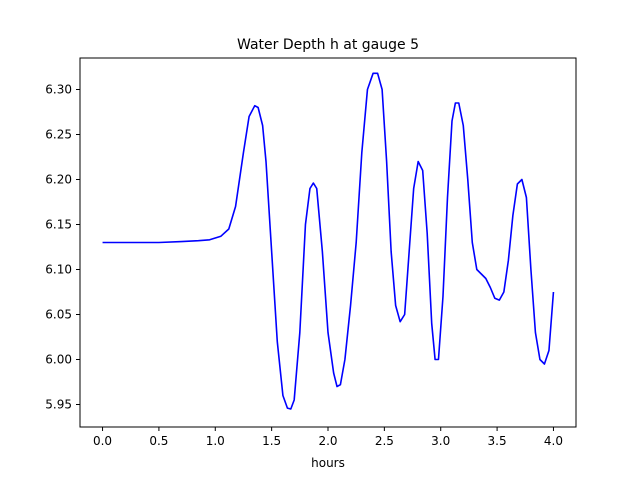 The width and height of the screenshot is (640, 480). Describe the element at coordinates (58, 360) in the screenshot. I see `y-tick-label: 6.00` at that location.